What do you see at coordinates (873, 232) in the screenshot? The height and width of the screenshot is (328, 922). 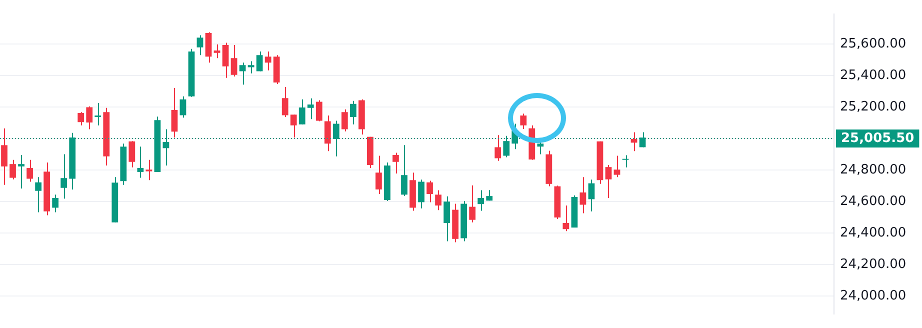 I see `y-tick-label: 24,400.00` at bounding box center [873, 232].